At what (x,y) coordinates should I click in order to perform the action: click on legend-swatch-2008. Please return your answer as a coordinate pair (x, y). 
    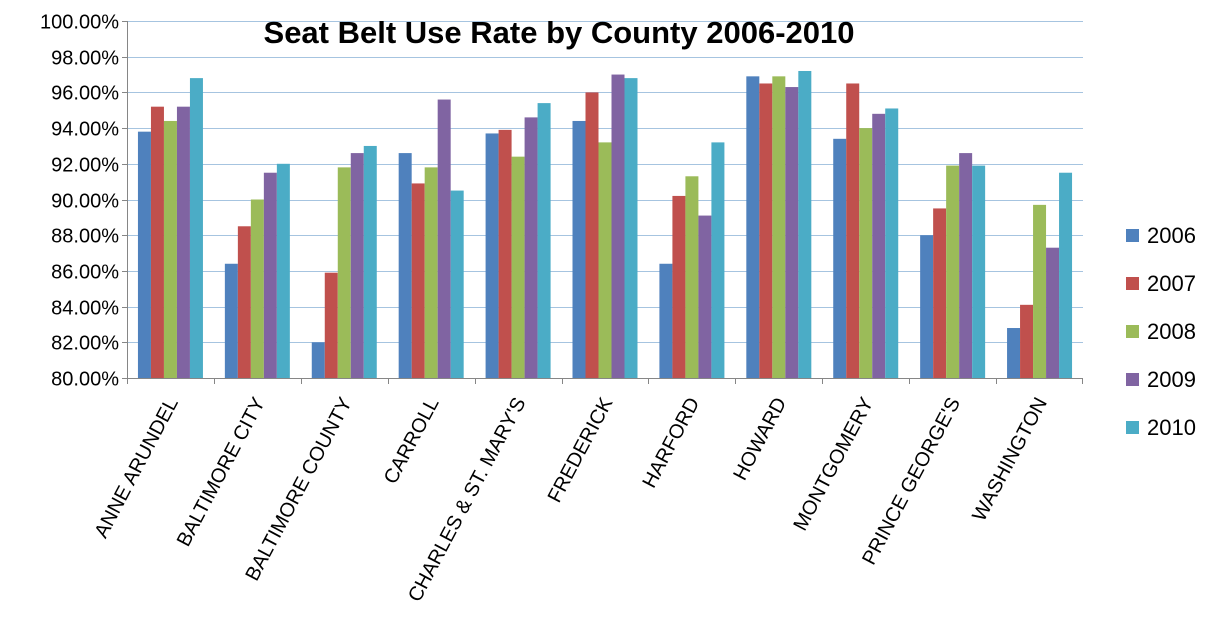
    Looking at the image, I should click on (1132, 331).